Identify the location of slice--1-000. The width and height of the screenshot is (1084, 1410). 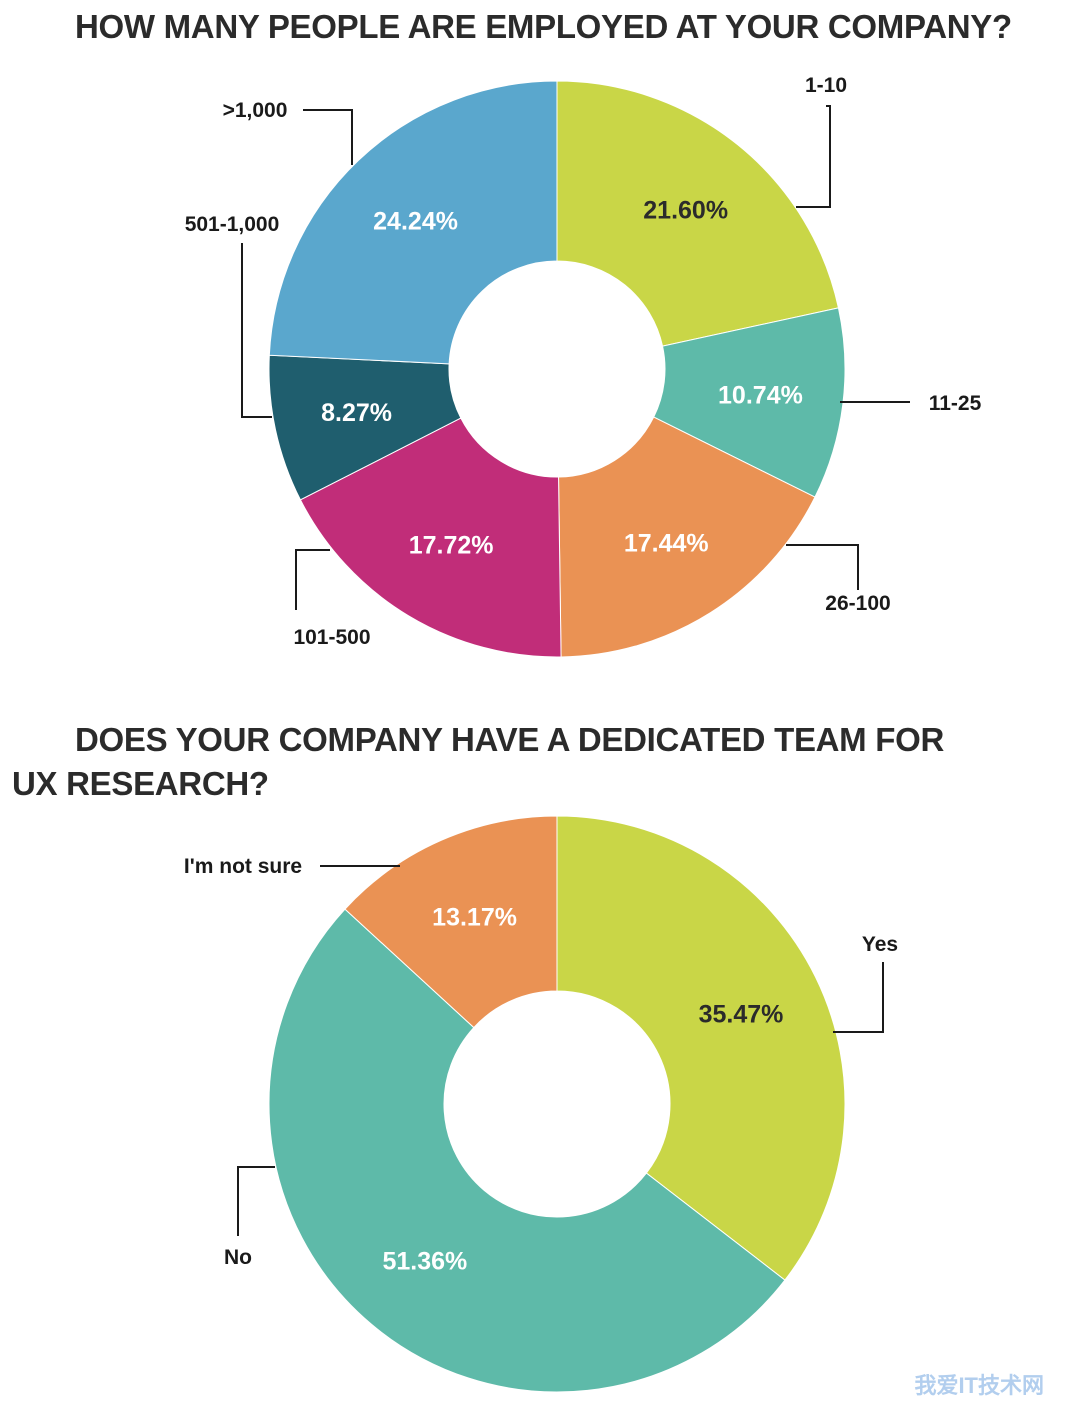
(413, 222).